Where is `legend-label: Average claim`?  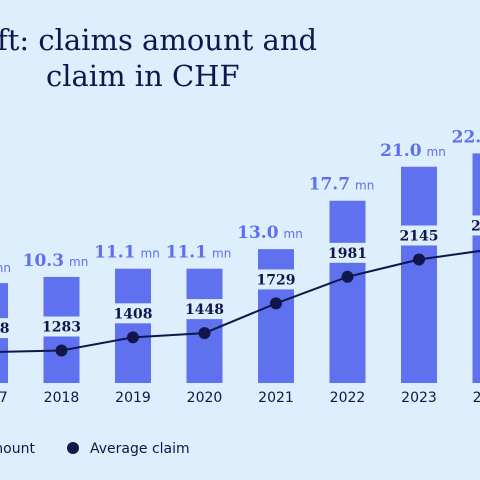 legend-label: Average claim is located at coordinates (140, 449).